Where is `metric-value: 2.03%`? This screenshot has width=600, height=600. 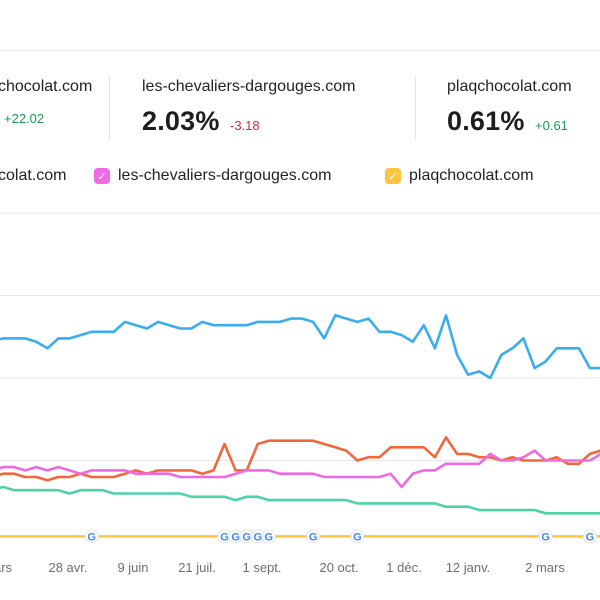
metric-value: 2.03% is located at coordinates (181, 121).